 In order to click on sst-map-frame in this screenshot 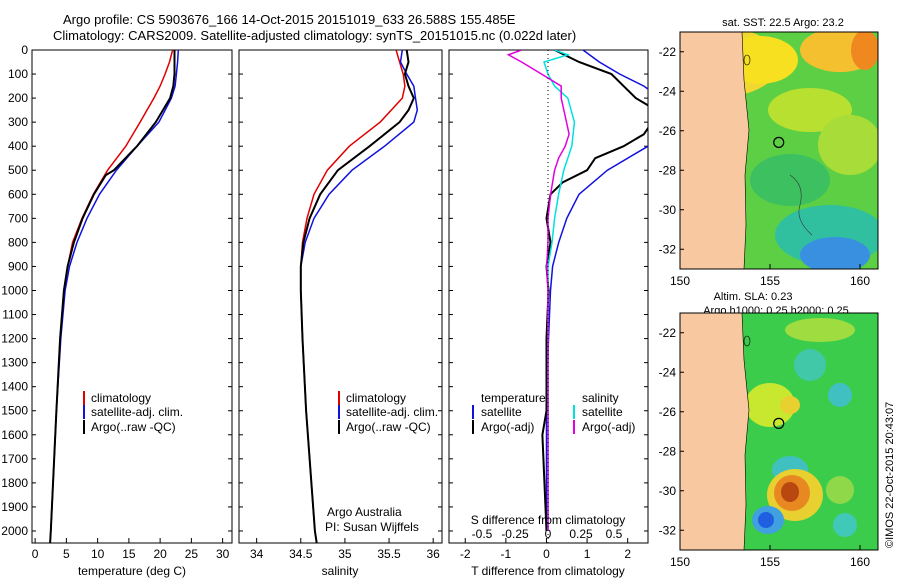, I will do `click(779, 150)`.